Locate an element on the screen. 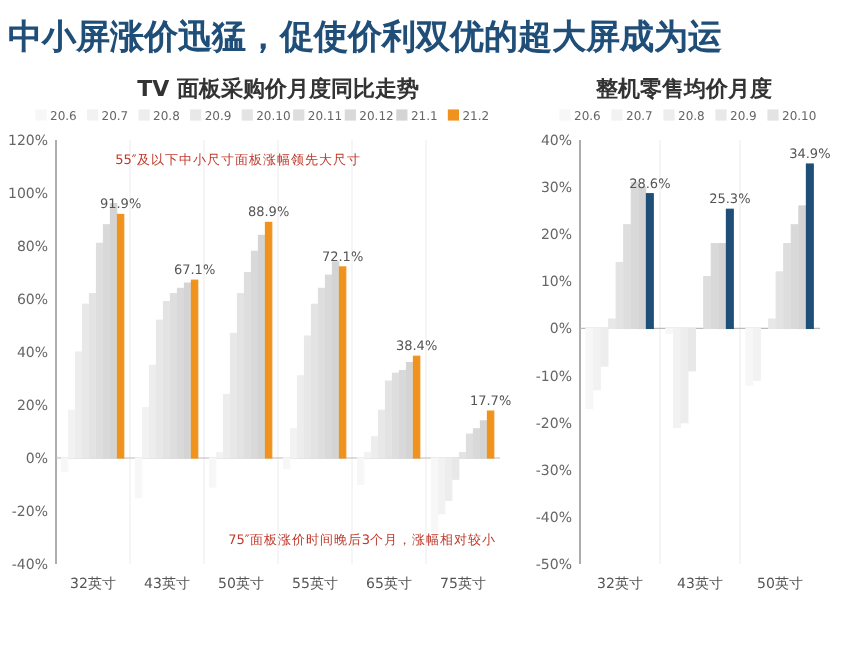 The height and width of the screenshot is (650, 860). chart-subtitle: TV 面板采购价月度同比走势 is located at coordinates (278, 89).